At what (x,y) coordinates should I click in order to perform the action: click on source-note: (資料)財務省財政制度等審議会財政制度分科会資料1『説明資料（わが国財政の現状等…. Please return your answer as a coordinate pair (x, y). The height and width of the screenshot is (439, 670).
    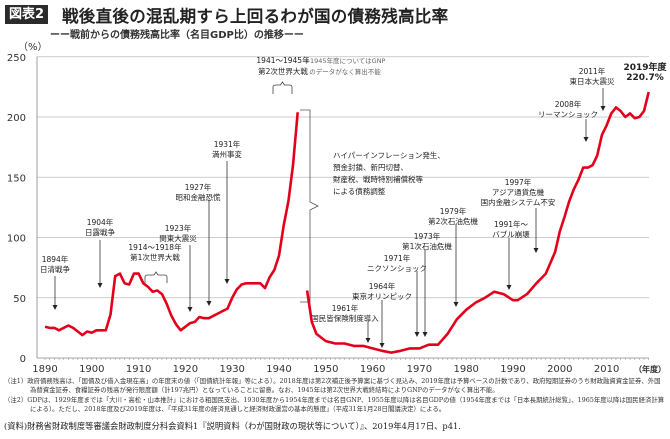
    Looking at the image, I should click on (232, 426).